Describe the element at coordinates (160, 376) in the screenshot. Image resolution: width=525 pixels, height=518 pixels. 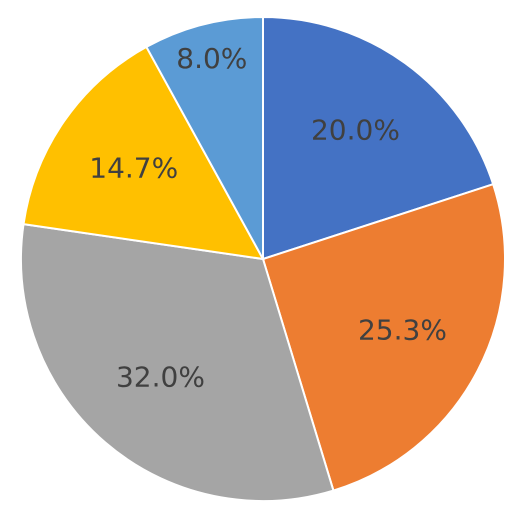
I see `data-label: 32.0%` at that location.